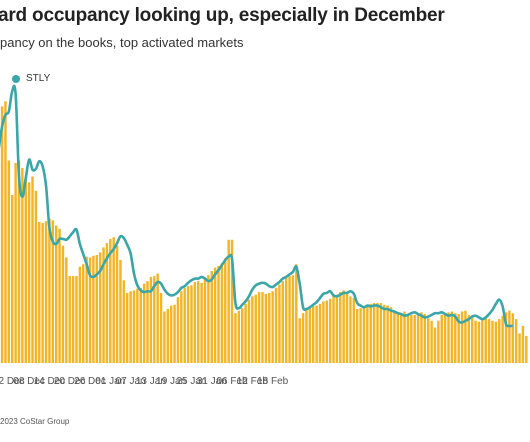 The image size is (530, 442). What do you see at coordinates (253, 381) in the screenshot?
I see `x-tick-label: 12 Feb` at bounding box center [253, 381].